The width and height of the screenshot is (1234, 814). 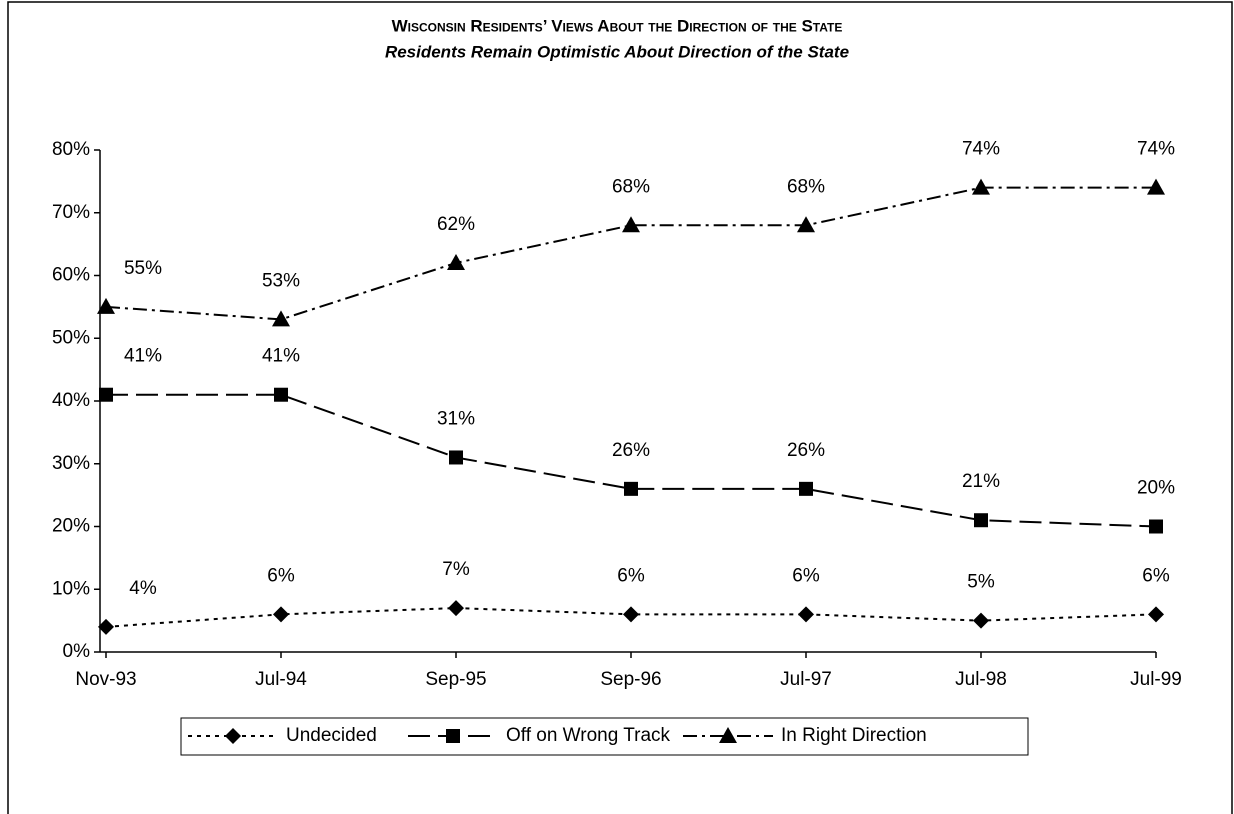 I want to click on y-tick-label: 60%, so click(x=71, y=275).